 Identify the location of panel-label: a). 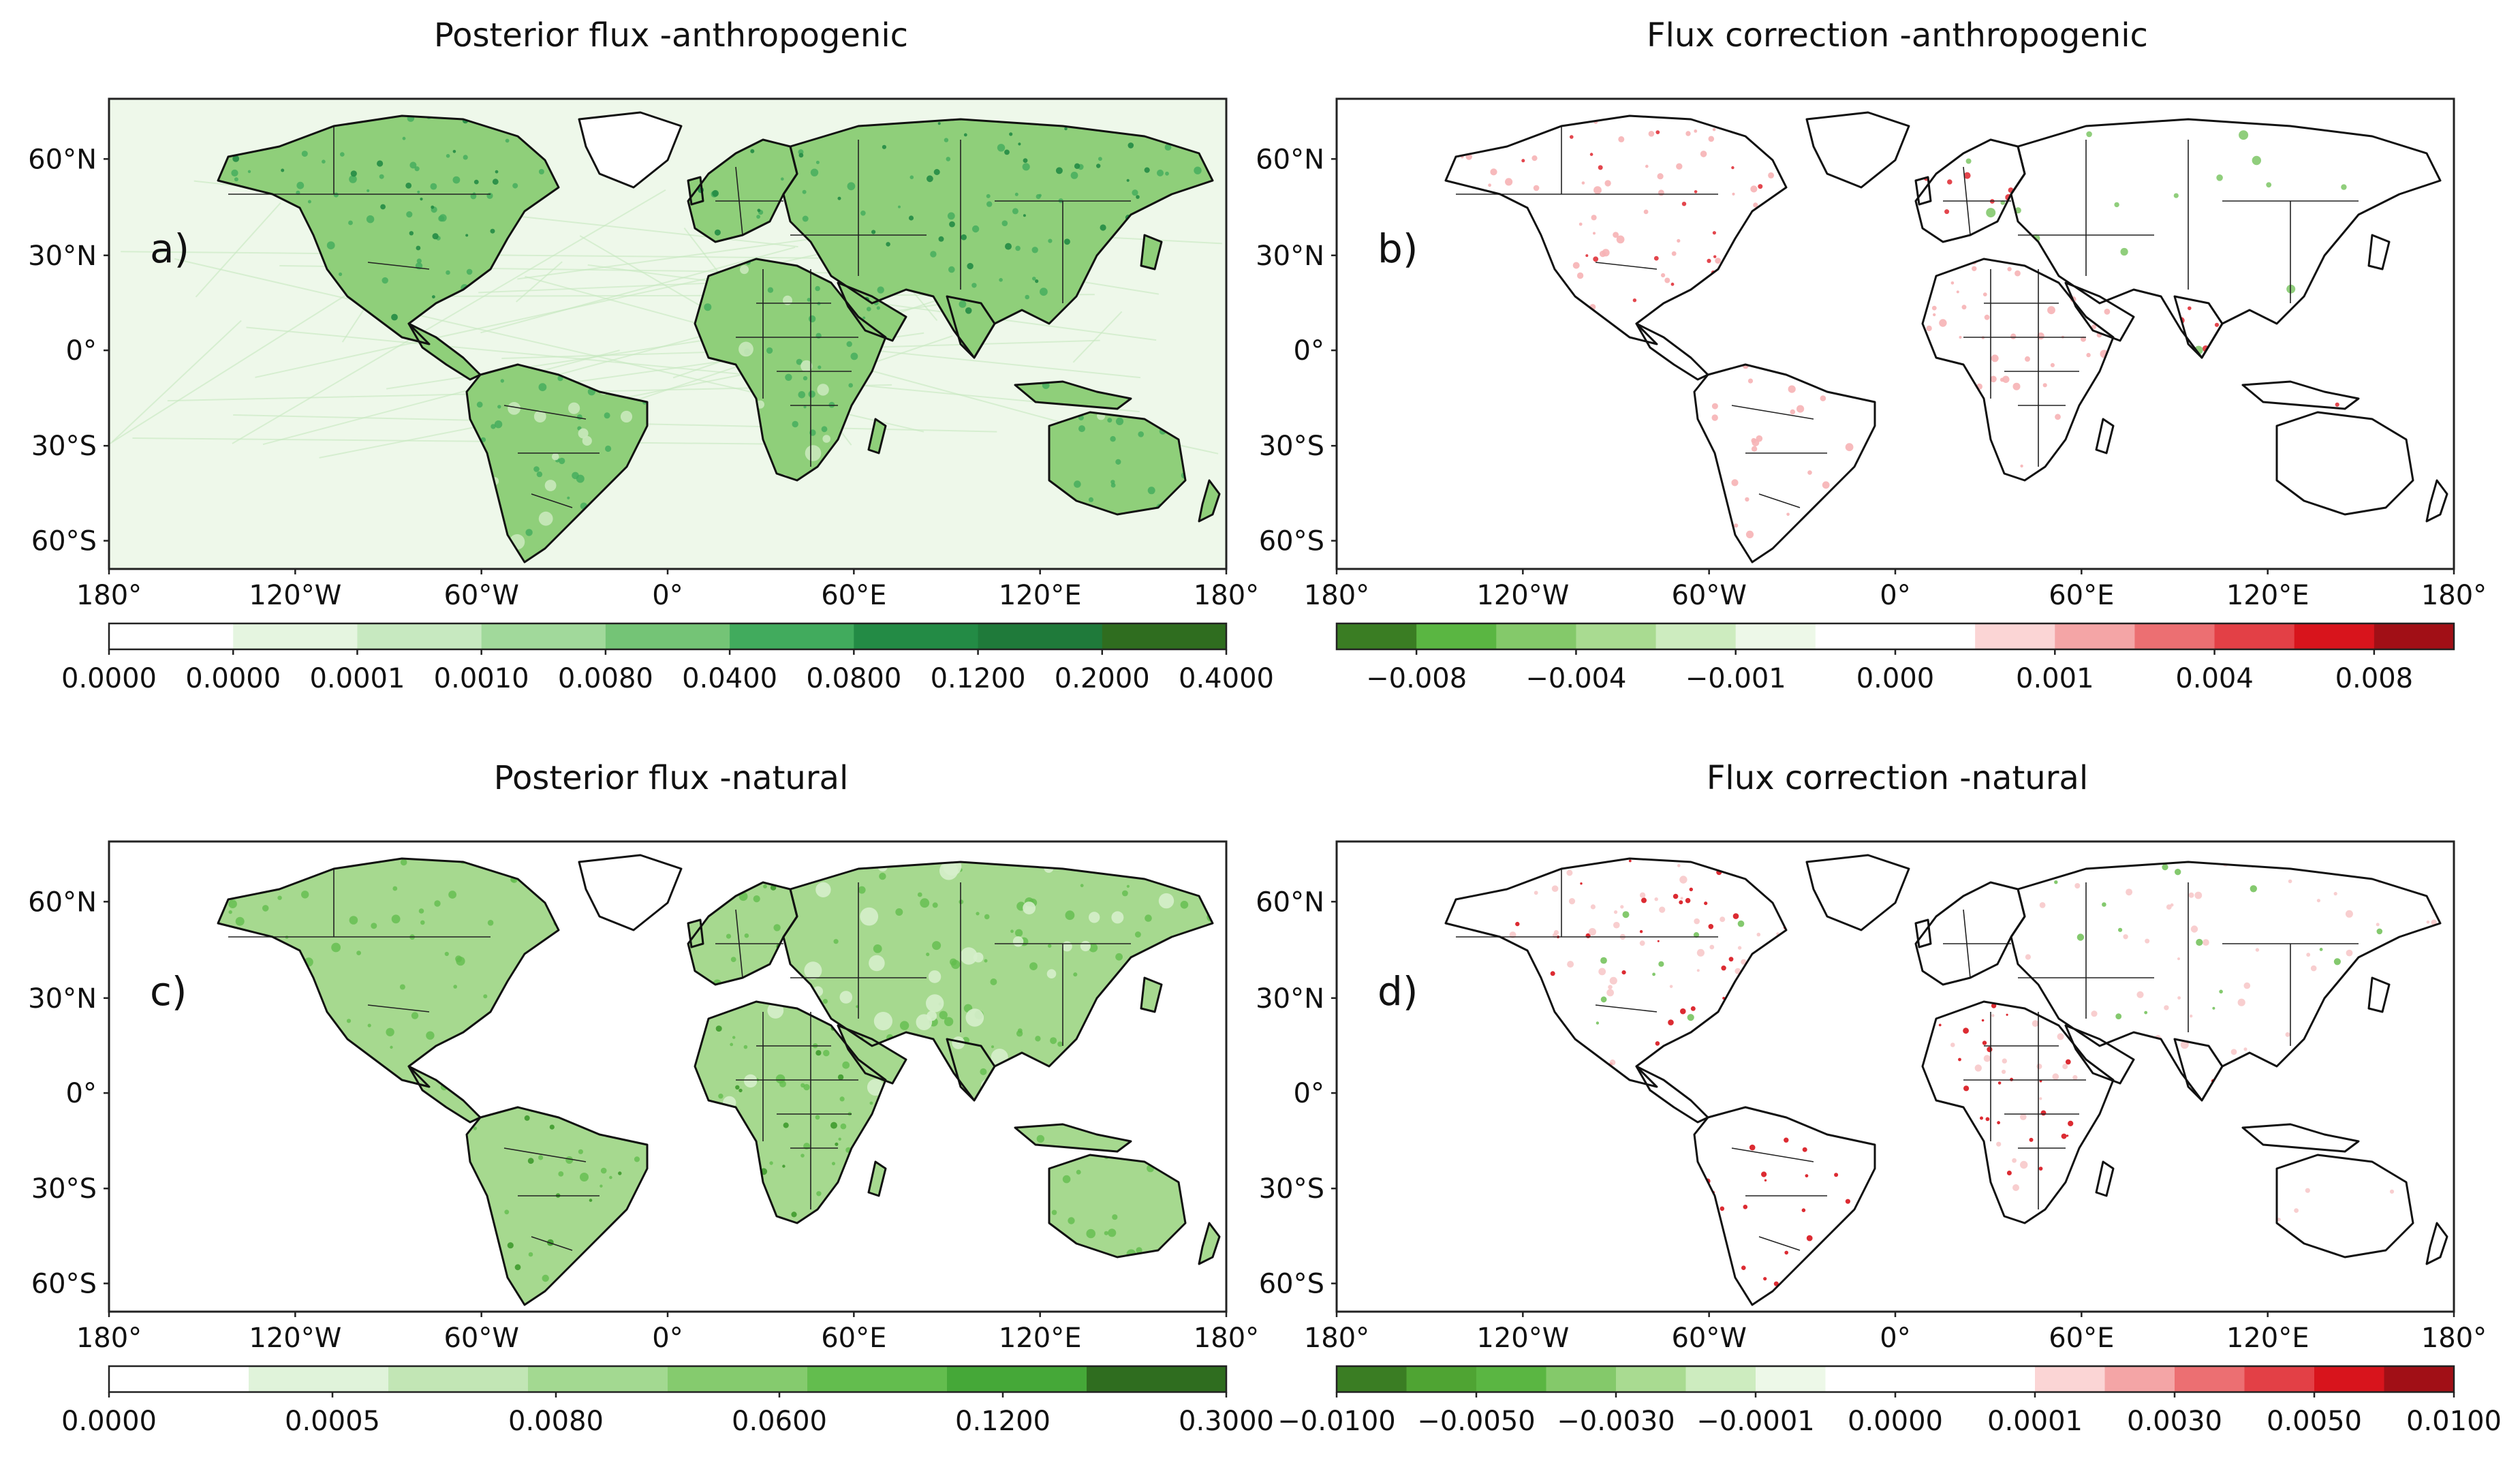
(169, 249).